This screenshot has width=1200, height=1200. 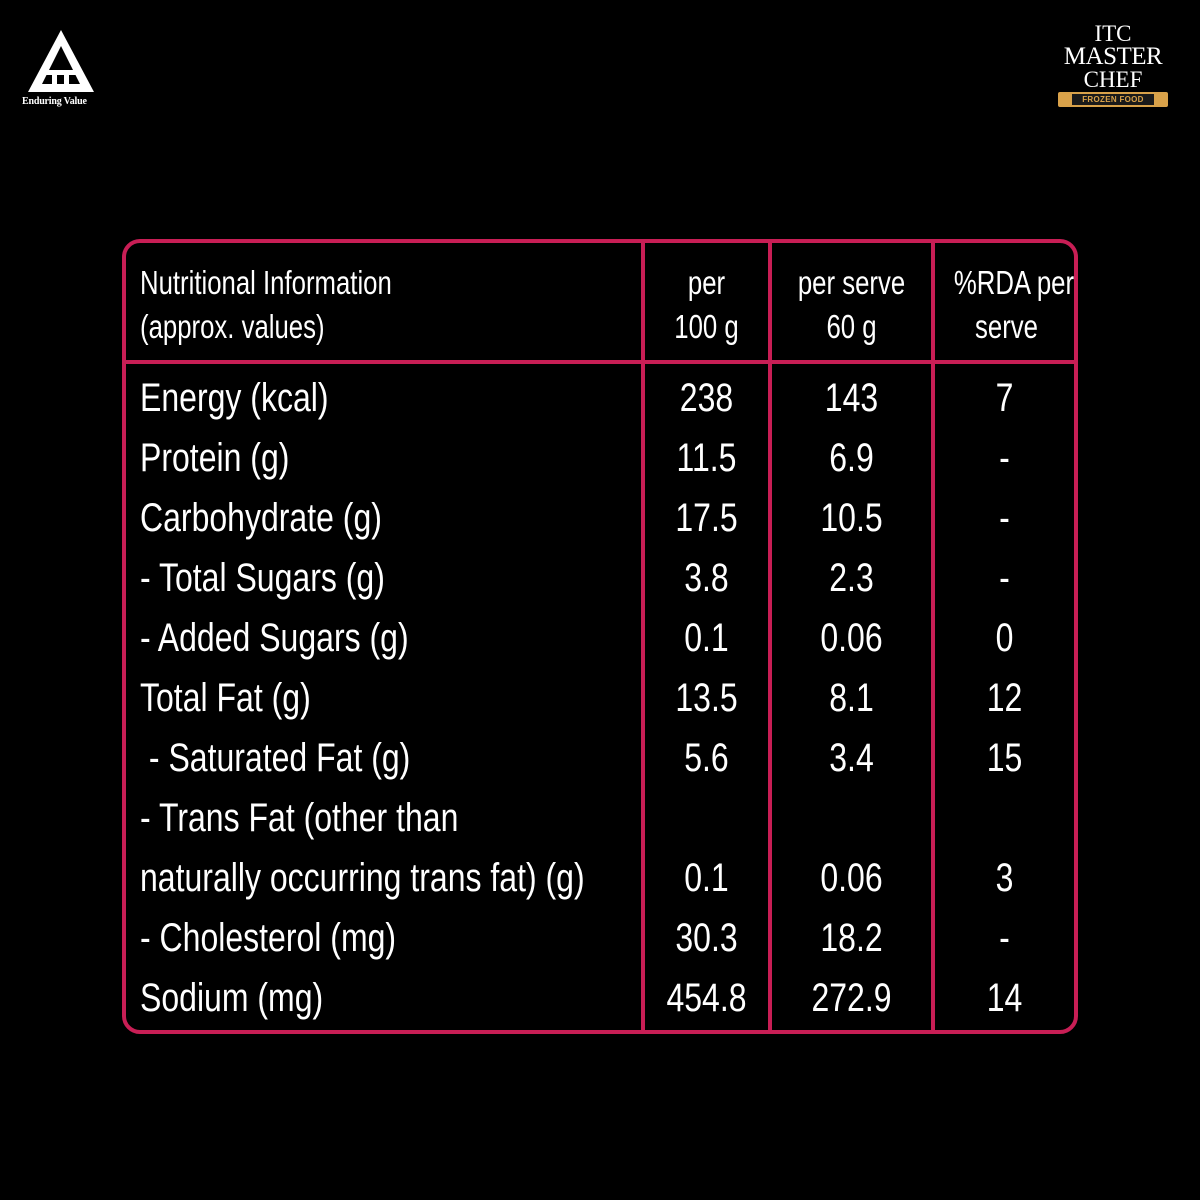 I want to click on itc-tagline: Enduring Value, so click(x=54, y=101).